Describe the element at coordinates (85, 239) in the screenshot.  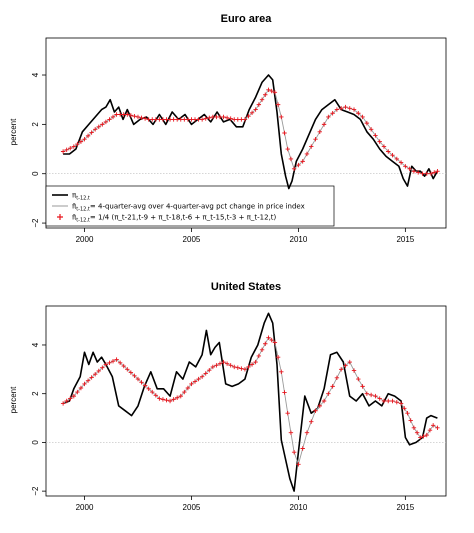
I see `euro-area-x-tick-label: 2000` at that location.